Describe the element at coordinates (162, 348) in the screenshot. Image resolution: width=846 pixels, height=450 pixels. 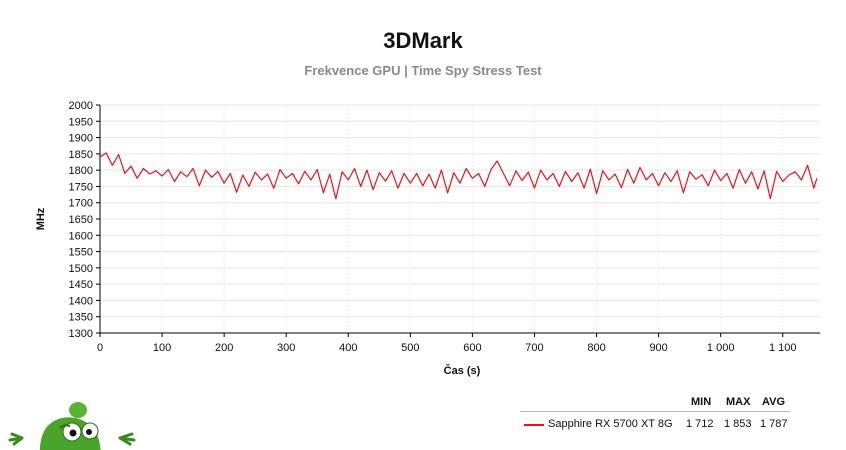
I see `x-tick-label: 100` at that location.